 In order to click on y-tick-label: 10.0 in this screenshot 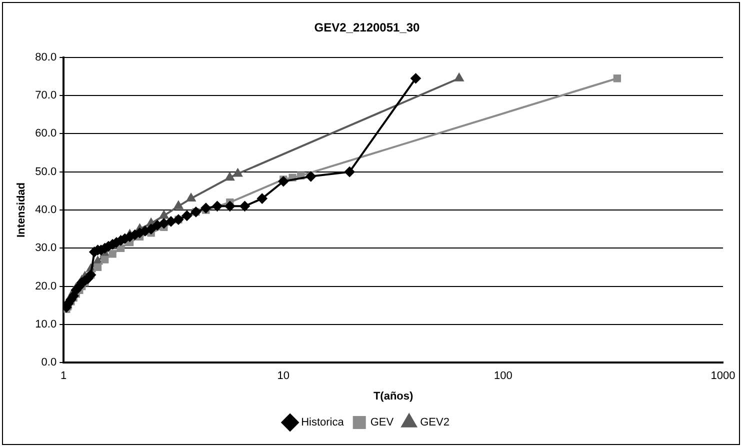, I will do `click(46, 324)`.